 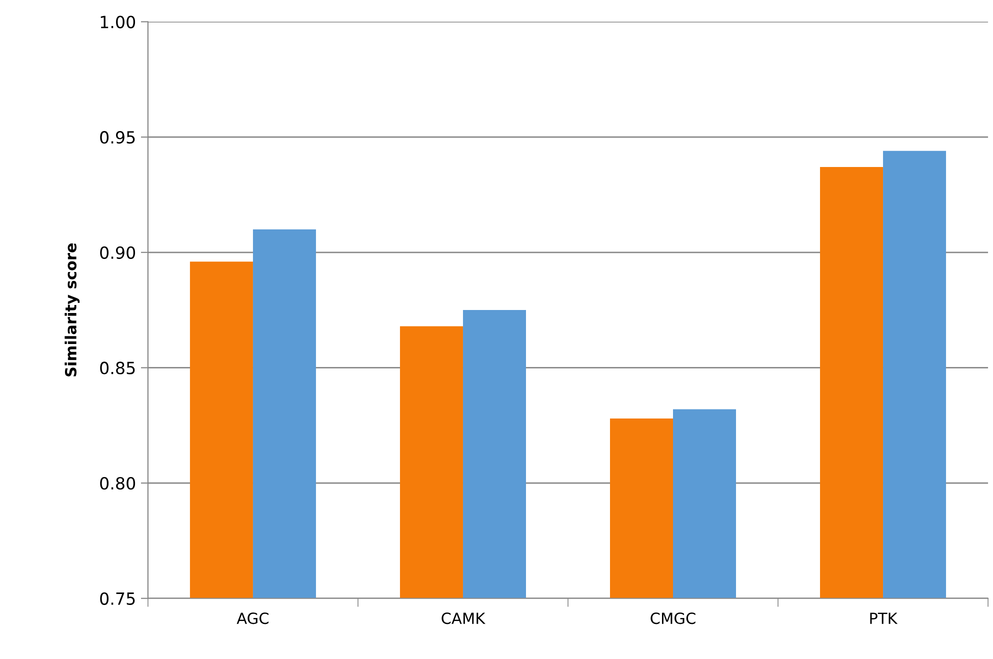 I want to click on y-tick-label: 0.90, so click(x=118, y=252).